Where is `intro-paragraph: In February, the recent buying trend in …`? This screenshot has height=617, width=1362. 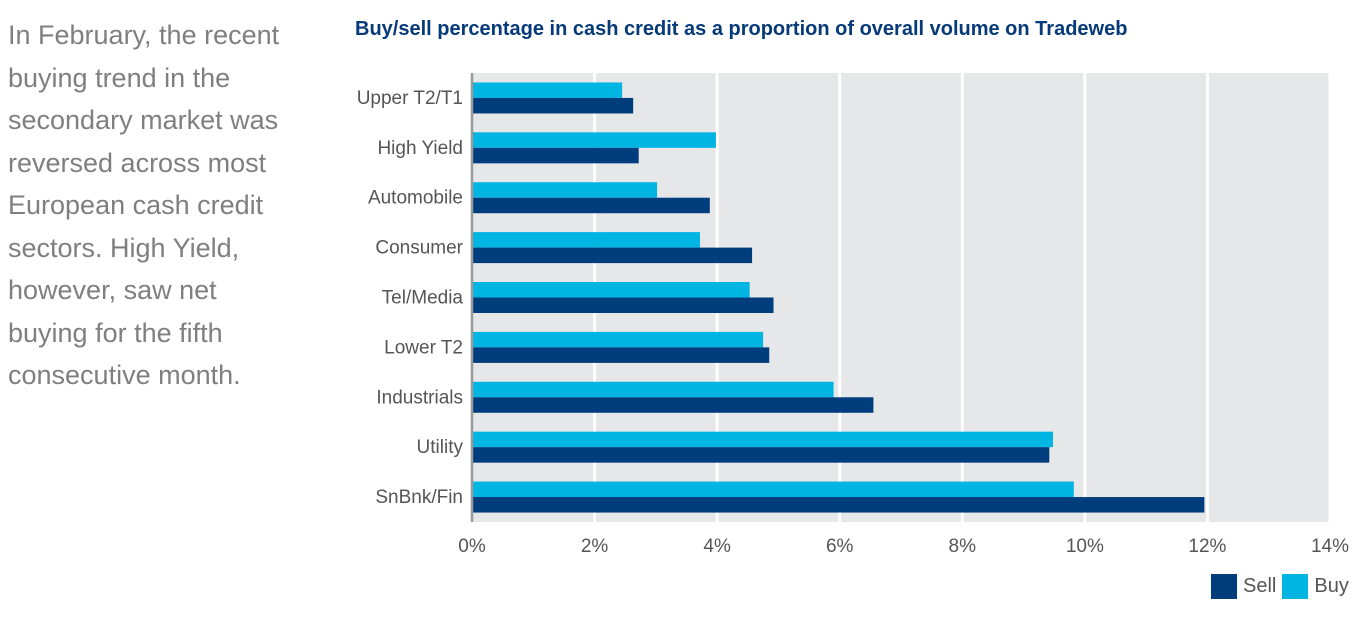
intro-paragraph: In February, the recent buying trend in … is located at coordinates (144, 205).